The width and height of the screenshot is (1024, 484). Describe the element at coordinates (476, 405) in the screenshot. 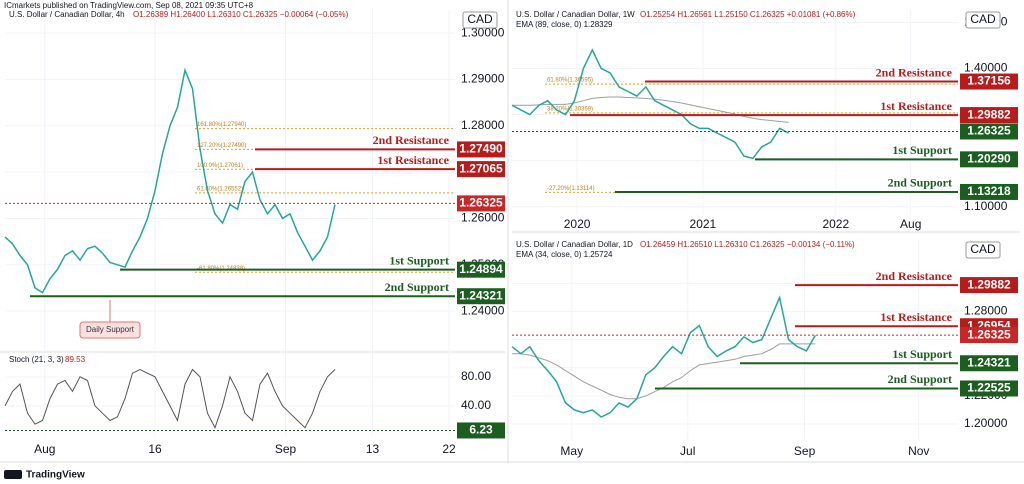

I see `y-tick-label: 40.00` at that location.